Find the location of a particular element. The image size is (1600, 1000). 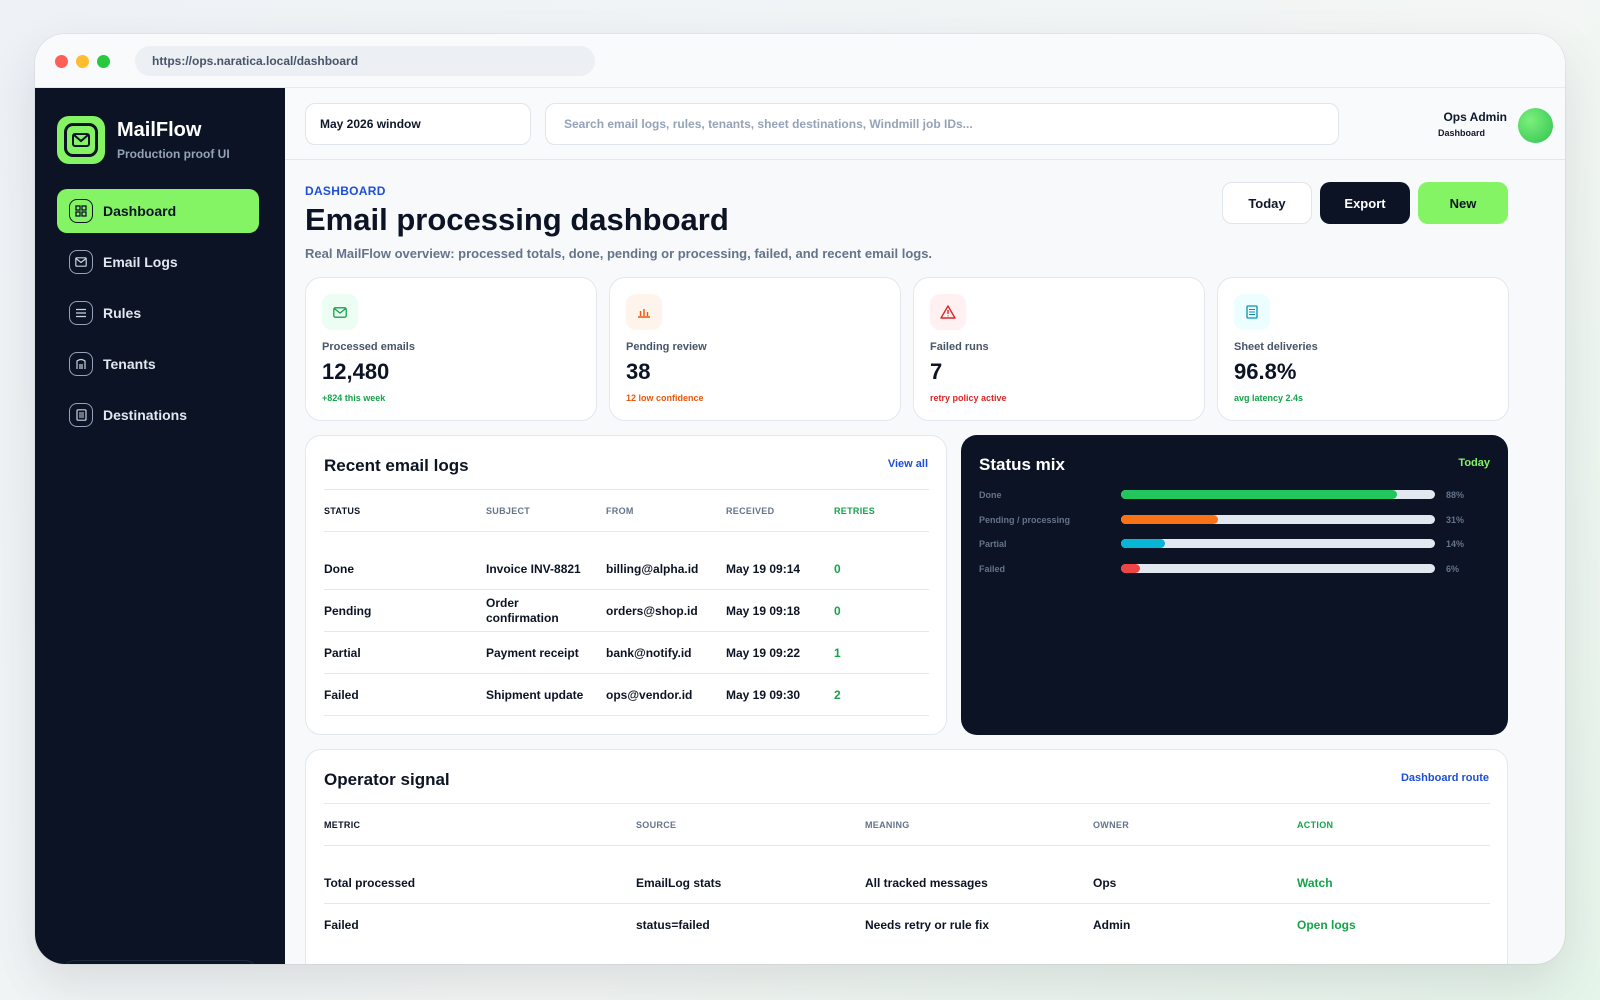

sidebar-item-destinations: Destinations is located at coordinates (158, 415).